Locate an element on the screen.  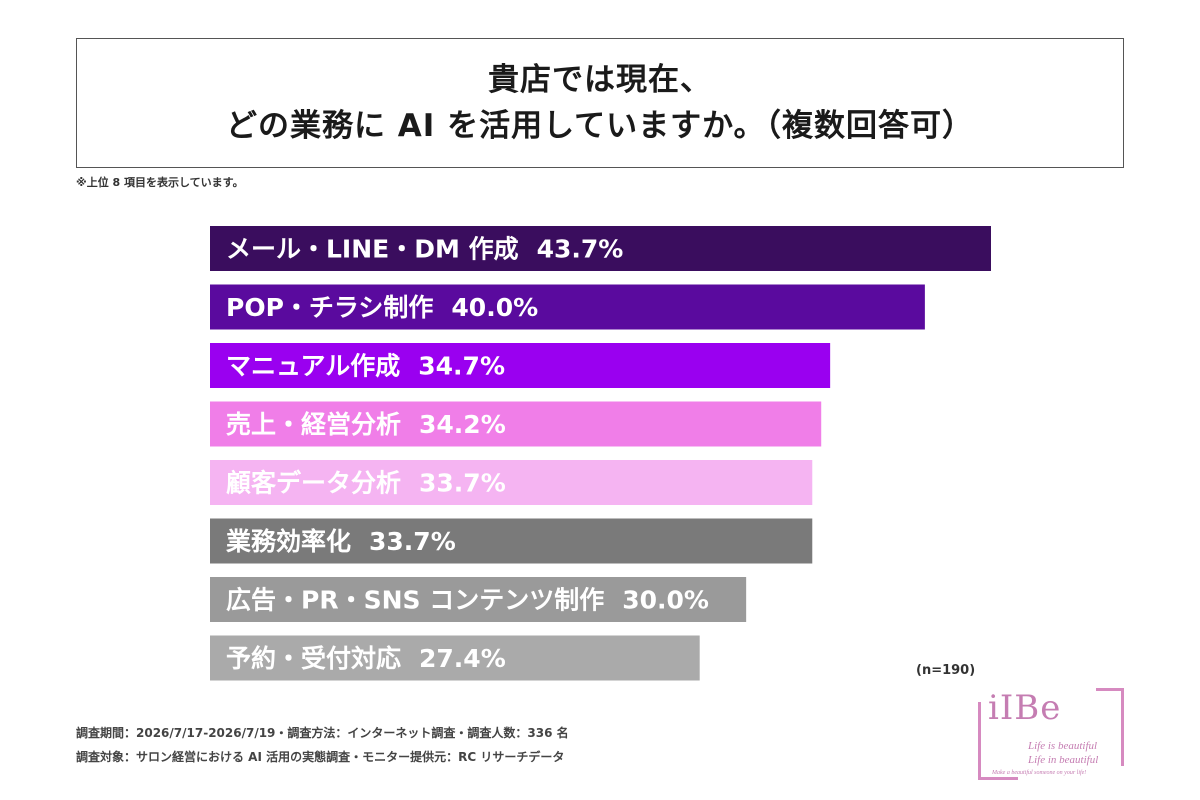
sample-size-label: (n=190) is located at coordinates (946, 670).